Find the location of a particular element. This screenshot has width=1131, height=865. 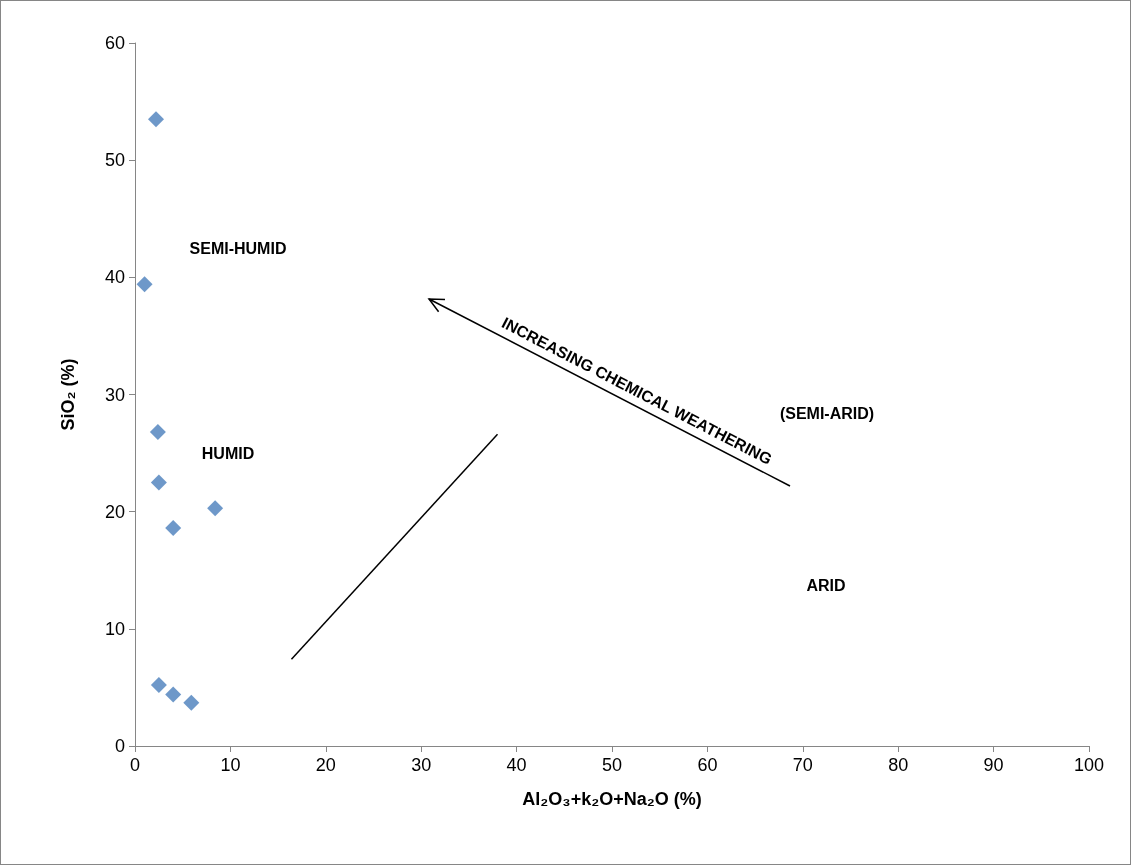

x-tick-label: 70 is located at coordinates (802, 765).